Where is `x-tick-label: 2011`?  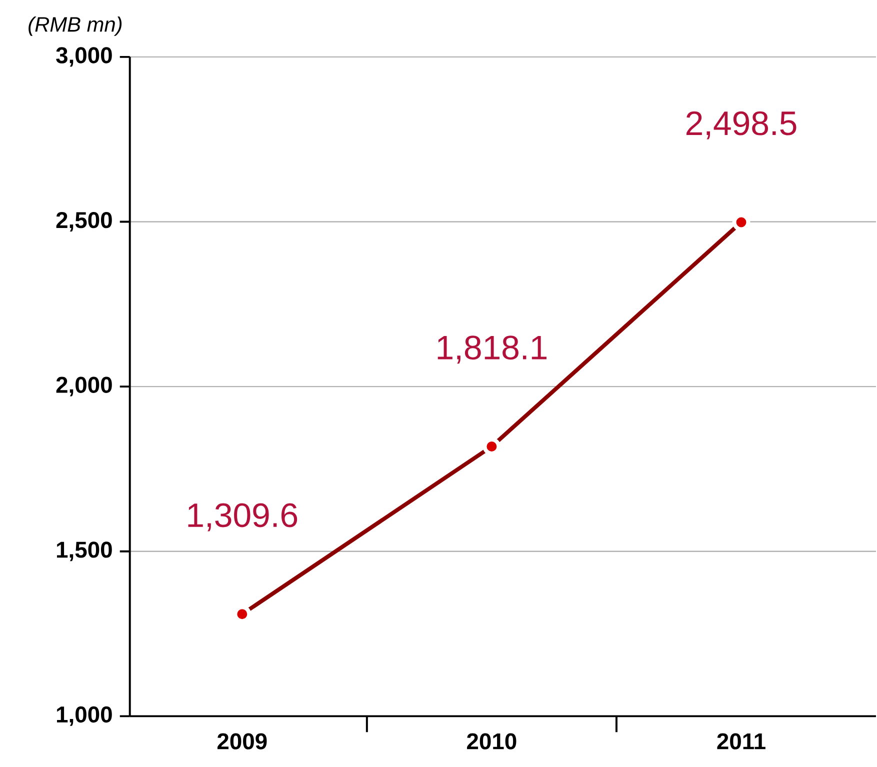 x-tick-label: 2011 is located at coordinates (741, 741).